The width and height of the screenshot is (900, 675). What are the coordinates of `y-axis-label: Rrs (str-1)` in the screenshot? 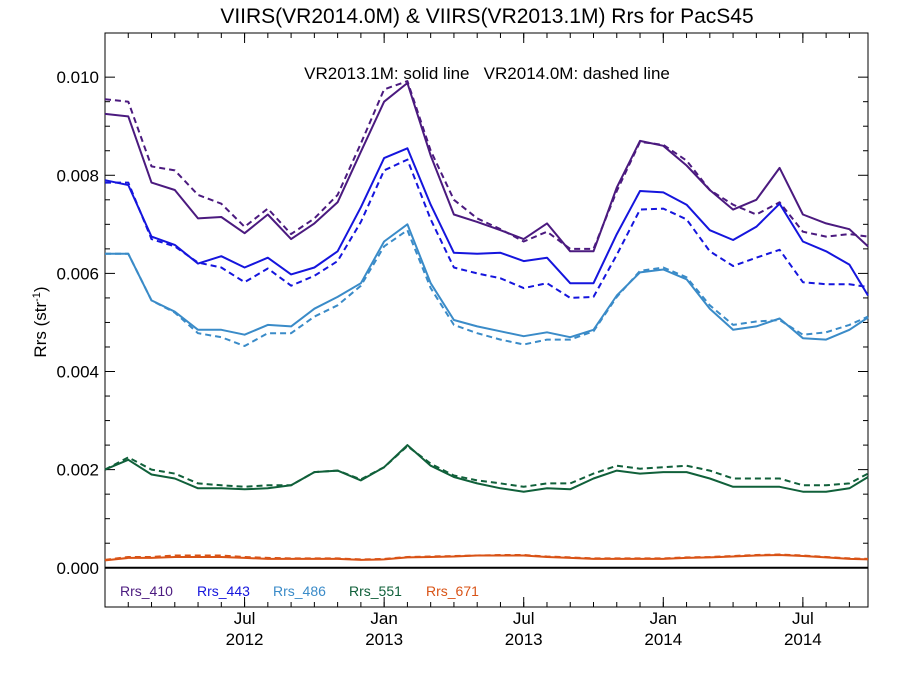 It's located at (40, 321).